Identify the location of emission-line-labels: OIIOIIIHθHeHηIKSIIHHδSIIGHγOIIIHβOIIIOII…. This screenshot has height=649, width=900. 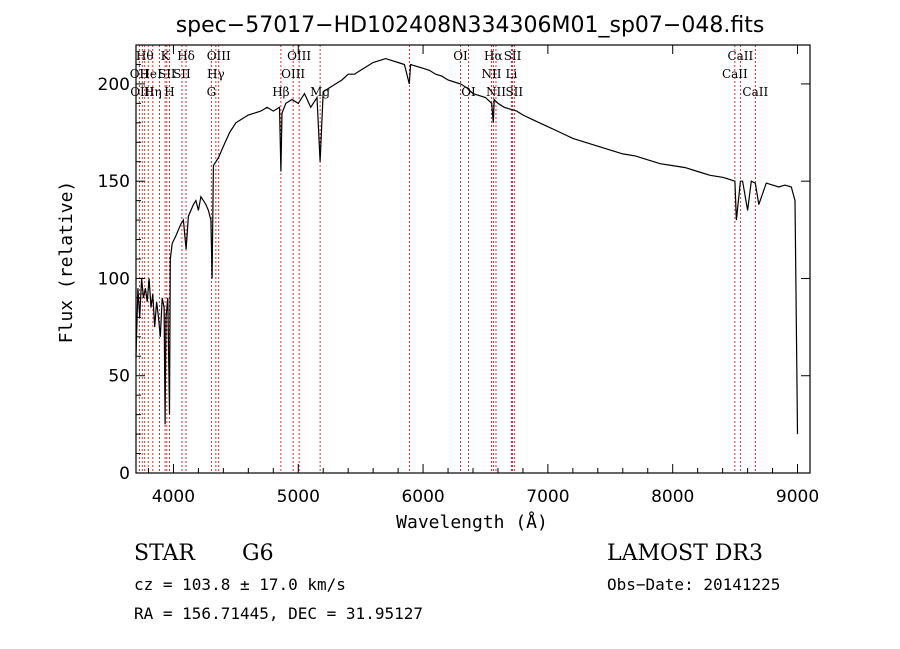
(449, 74).